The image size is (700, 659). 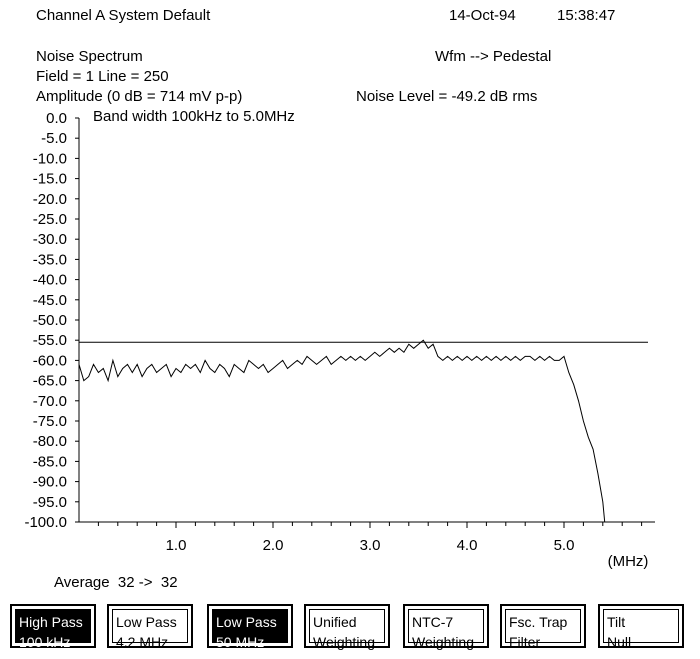 I want to click on x-tick-label: 3.0, so click(x=370, y=545).